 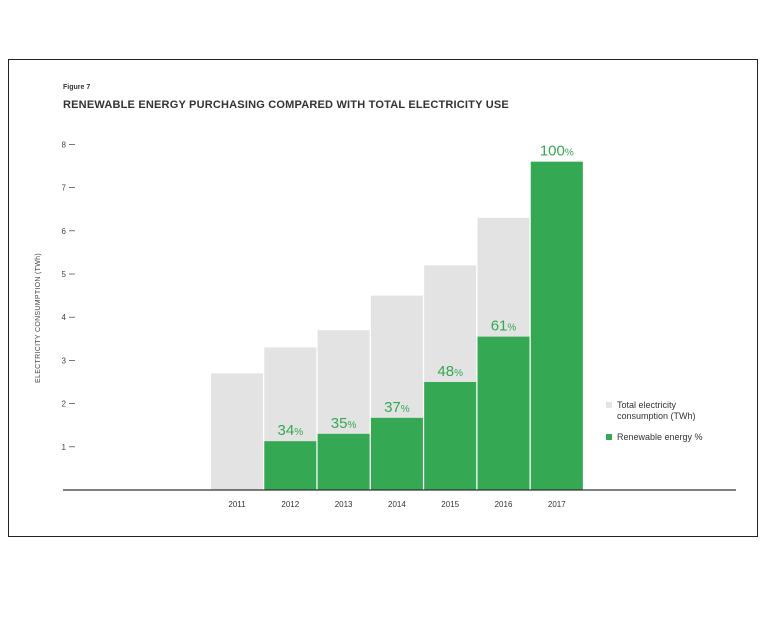 I want to click on y-tick-label: 8, so click(x=64, y=144).